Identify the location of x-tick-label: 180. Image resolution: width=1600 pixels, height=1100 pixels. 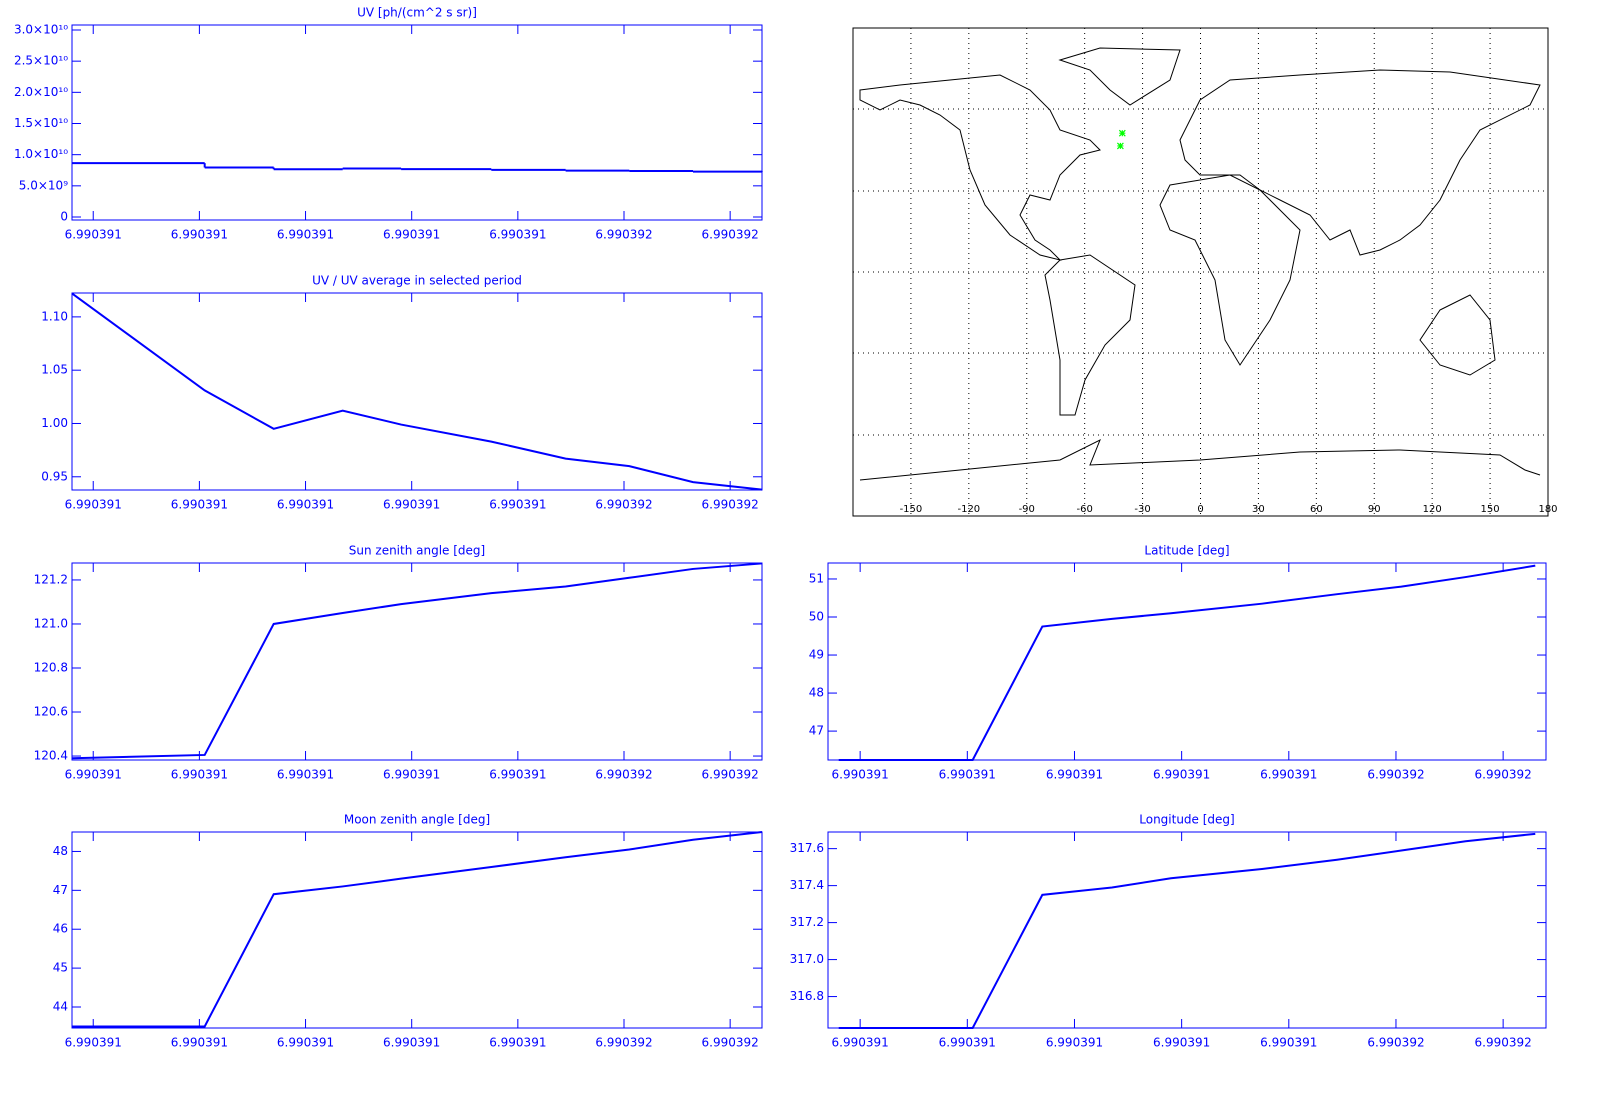
(1547, 509).